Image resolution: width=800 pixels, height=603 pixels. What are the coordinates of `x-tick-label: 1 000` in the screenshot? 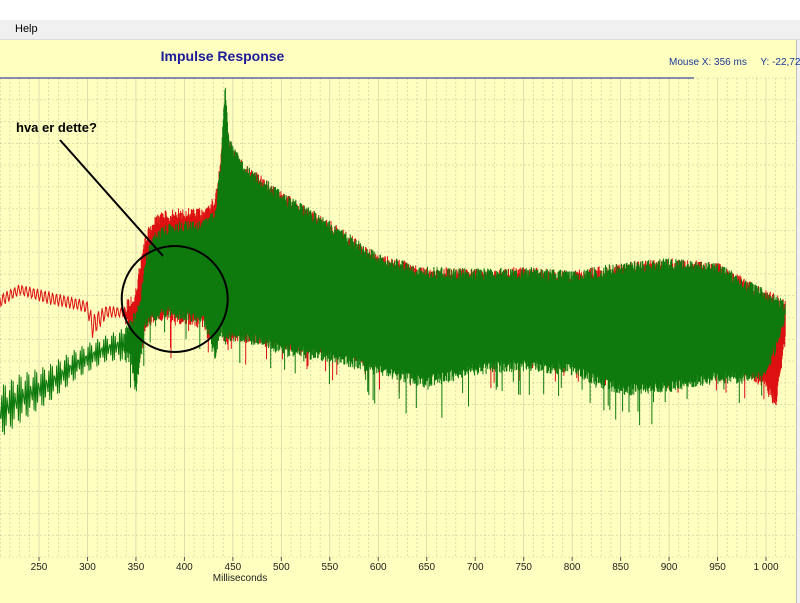 It's located at (765, 567).